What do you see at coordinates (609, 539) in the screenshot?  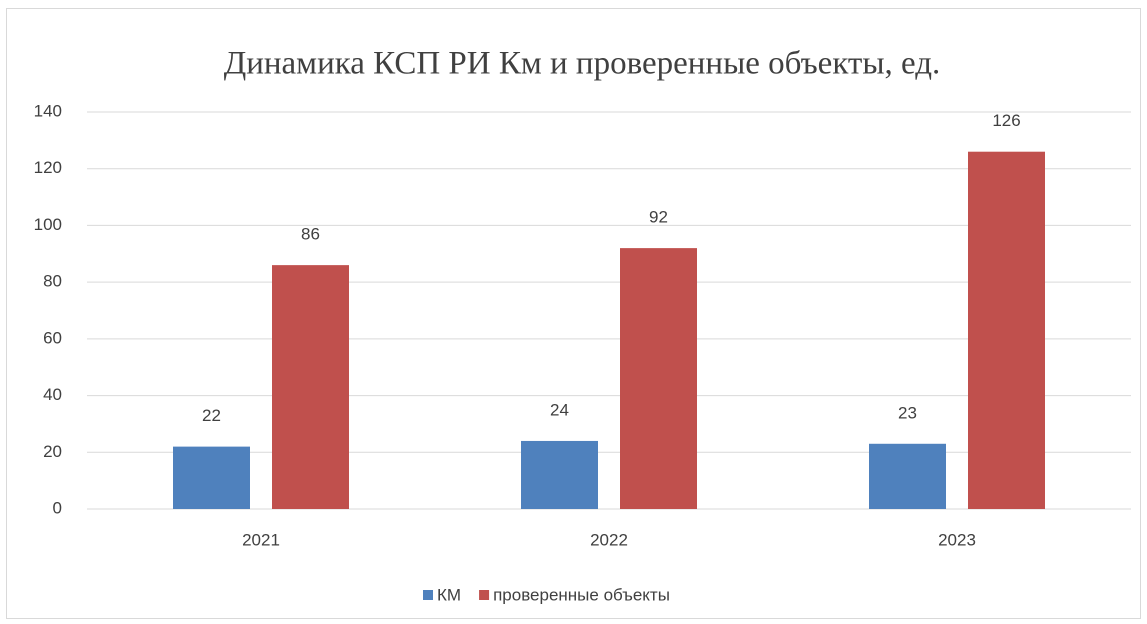 I see `x-tick-label: 2022` at bounding box center [609, 539].